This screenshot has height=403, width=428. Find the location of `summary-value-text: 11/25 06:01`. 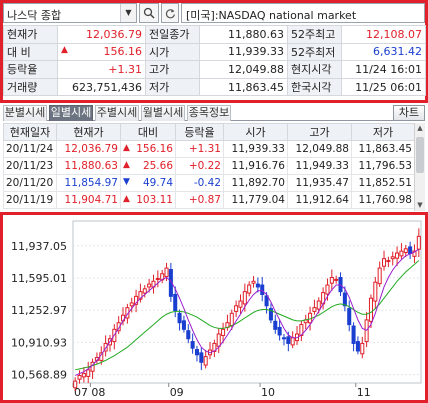

summary-value-text: 11/25 06:01 is located at coordinates (388, 87).